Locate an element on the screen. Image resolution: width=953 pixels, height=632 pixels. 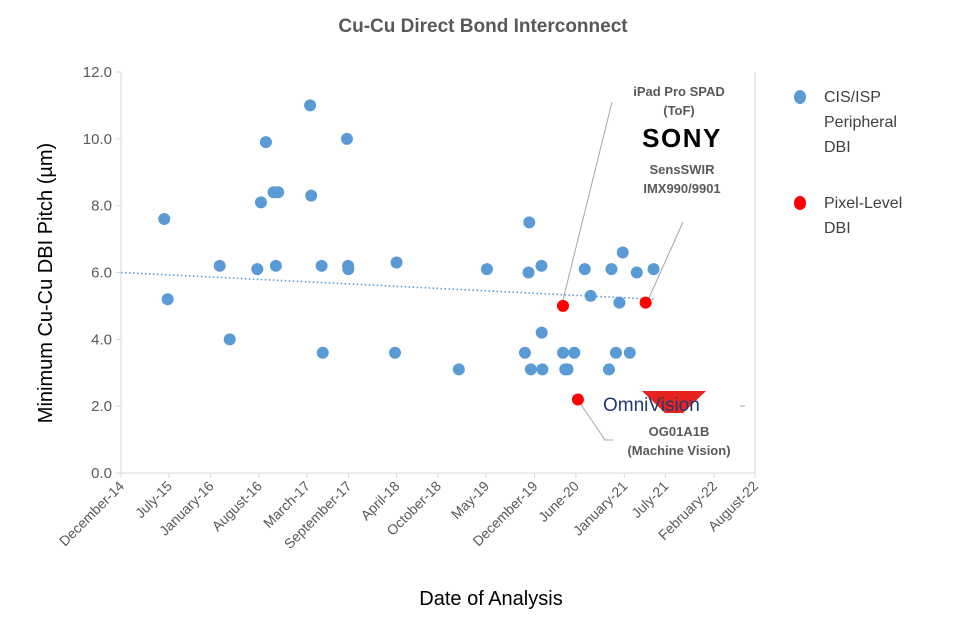
ipad-pro-label: (ToF) is located at coordinates (679, 110).